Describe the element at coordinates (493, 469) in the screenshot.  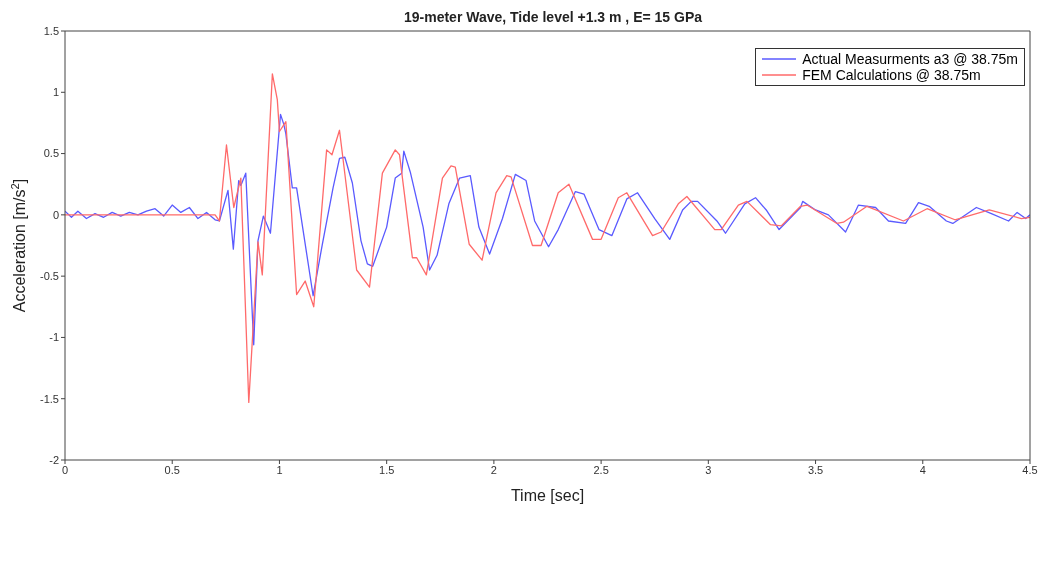
I see `x-tick-label: 2` at that location.